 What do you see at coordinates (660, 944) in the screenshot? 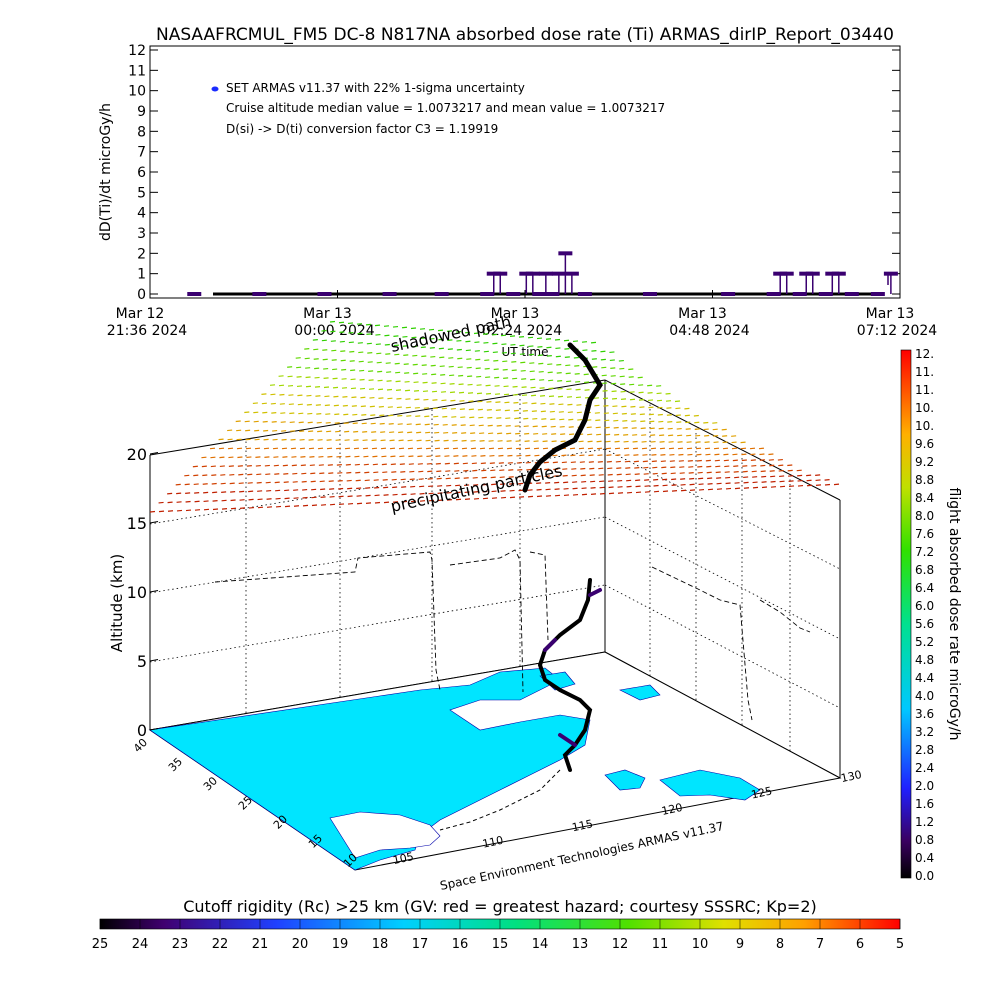
I see `bottom-colorbar-tick-label: 11` at bounding box center [660, 944].